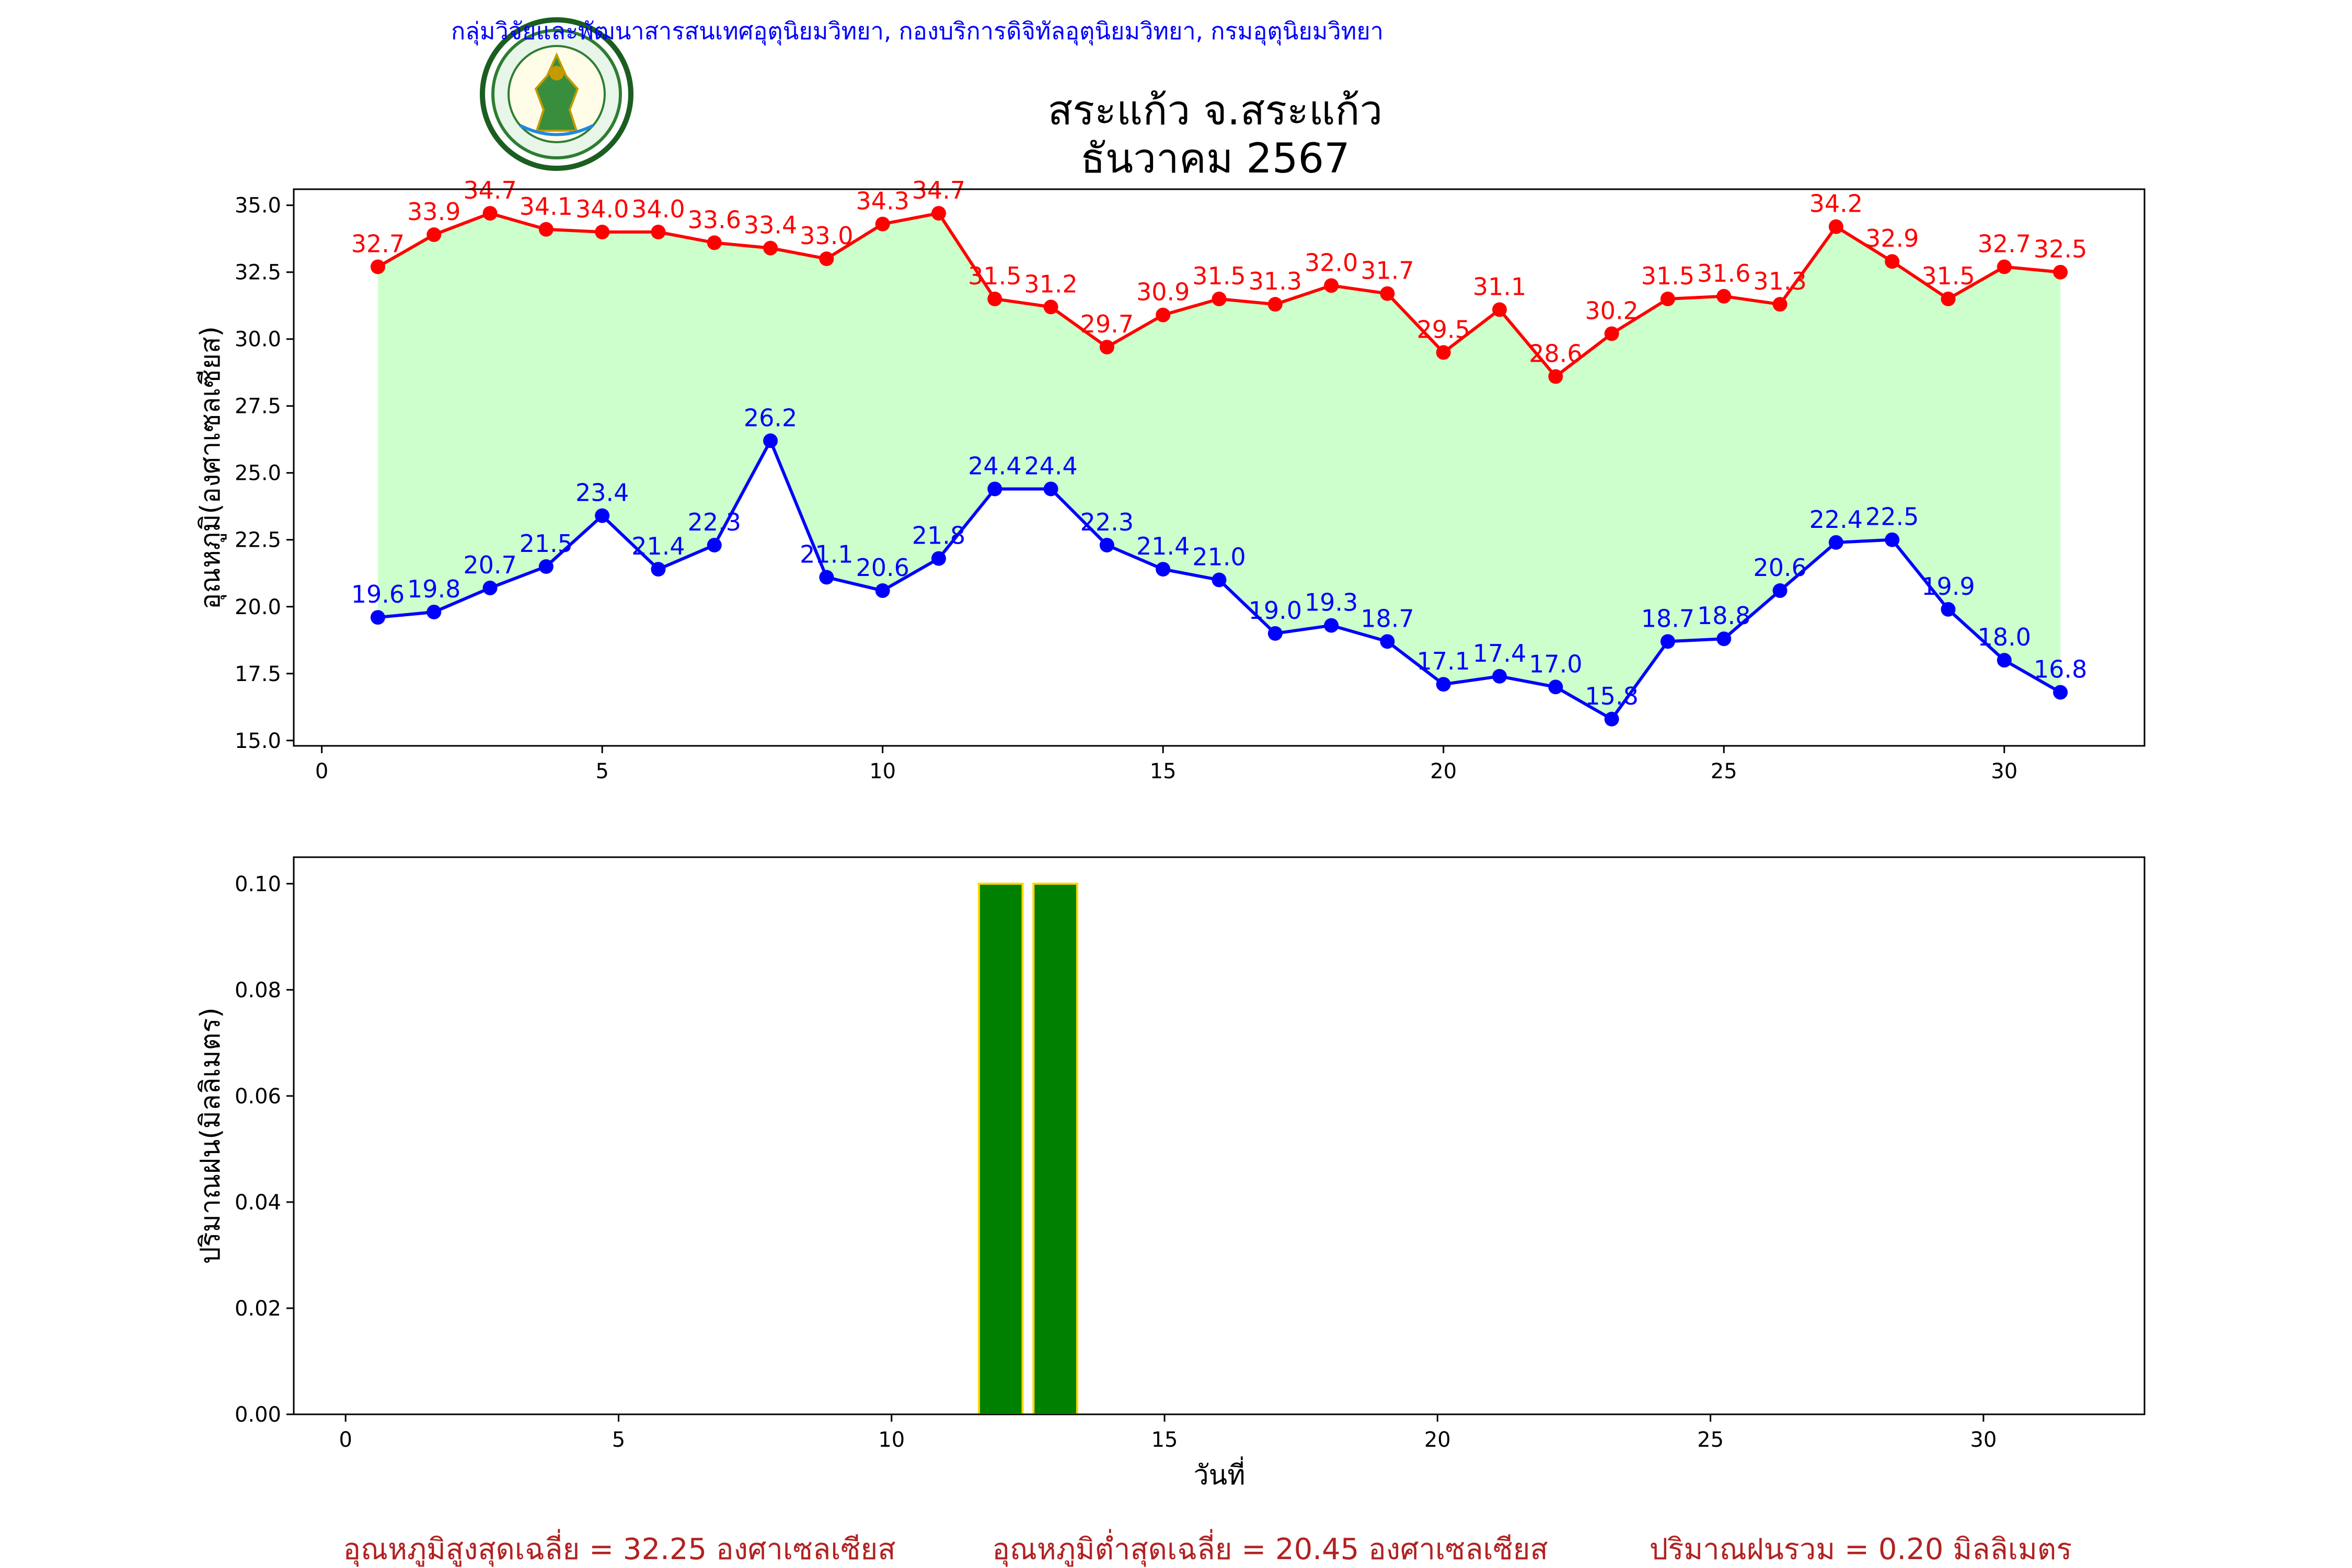  Describe the element at coordinates (264, 1149) in the screenshot. I see `rainfall-y-ticks: 0.00 0.02 0.04 0.06 0.08 0.10` at that location.